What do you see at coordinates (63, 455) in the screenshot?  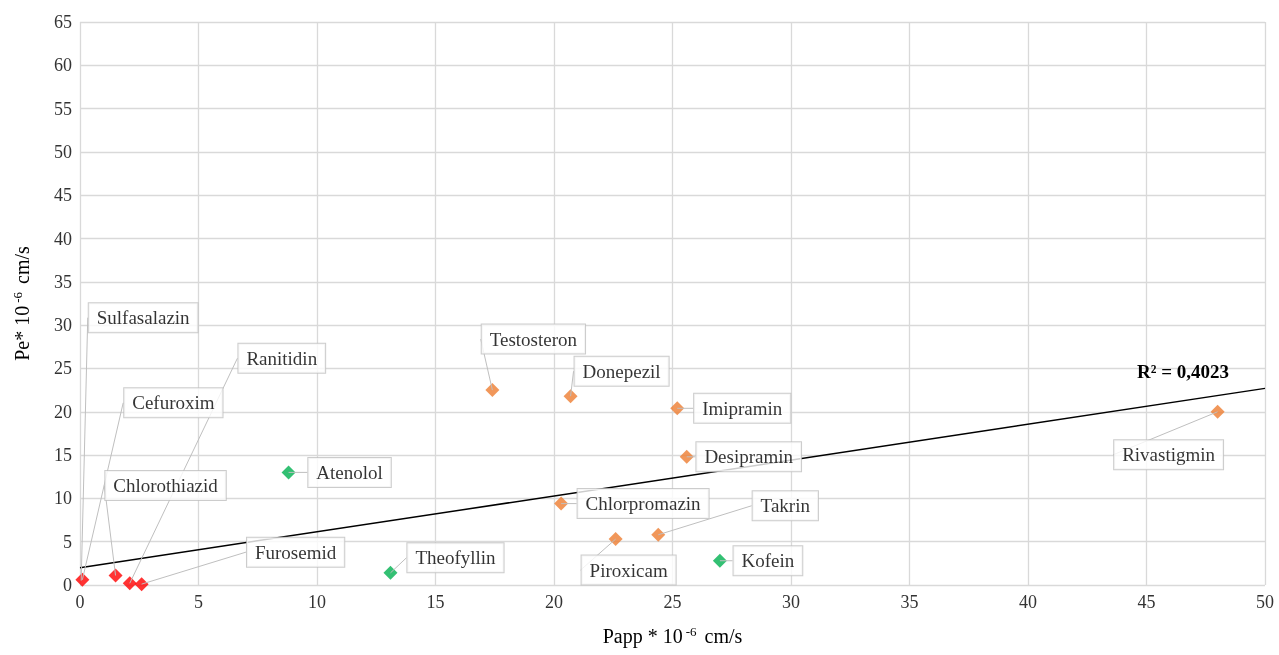 I see `y-tick-label: 15` at bounding box center [63, 455].